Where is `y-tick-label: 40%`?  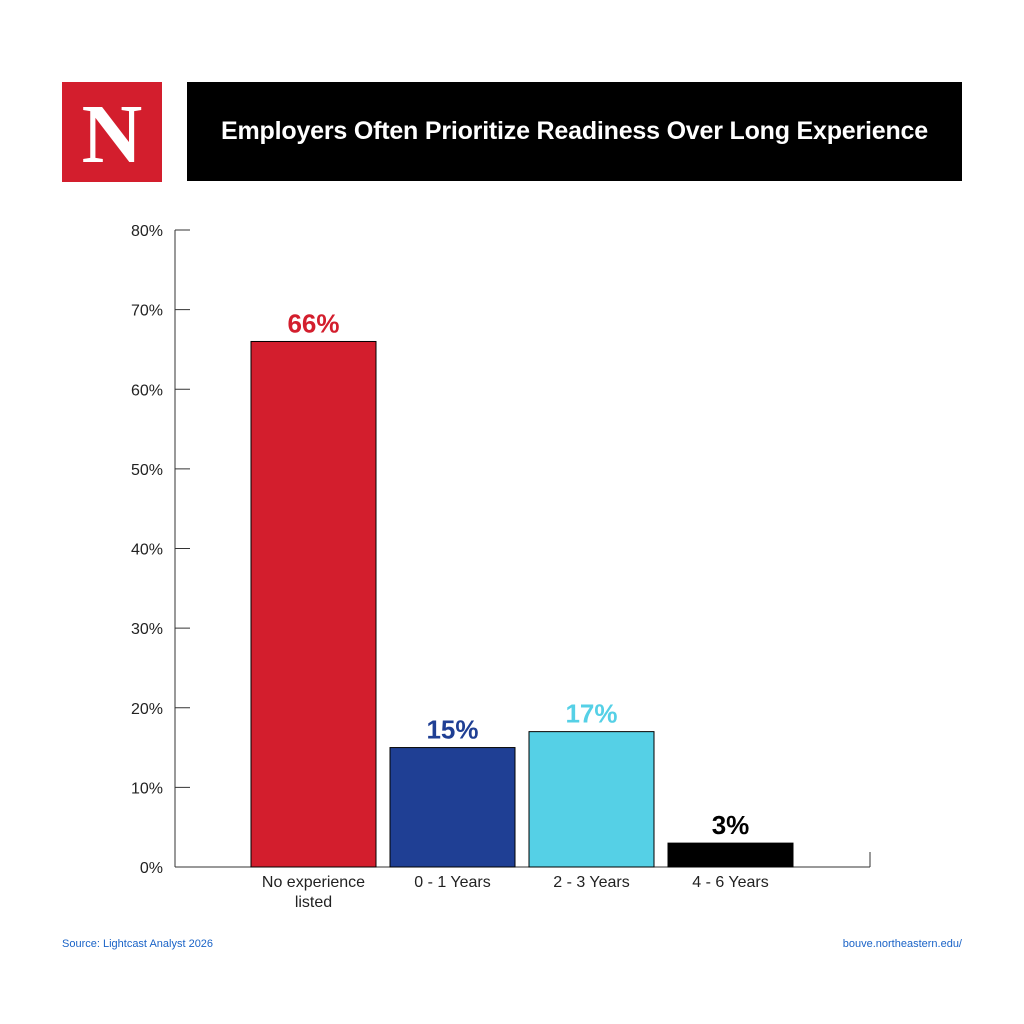
y-tick-label: 40% is located at coordinates (147, 550).